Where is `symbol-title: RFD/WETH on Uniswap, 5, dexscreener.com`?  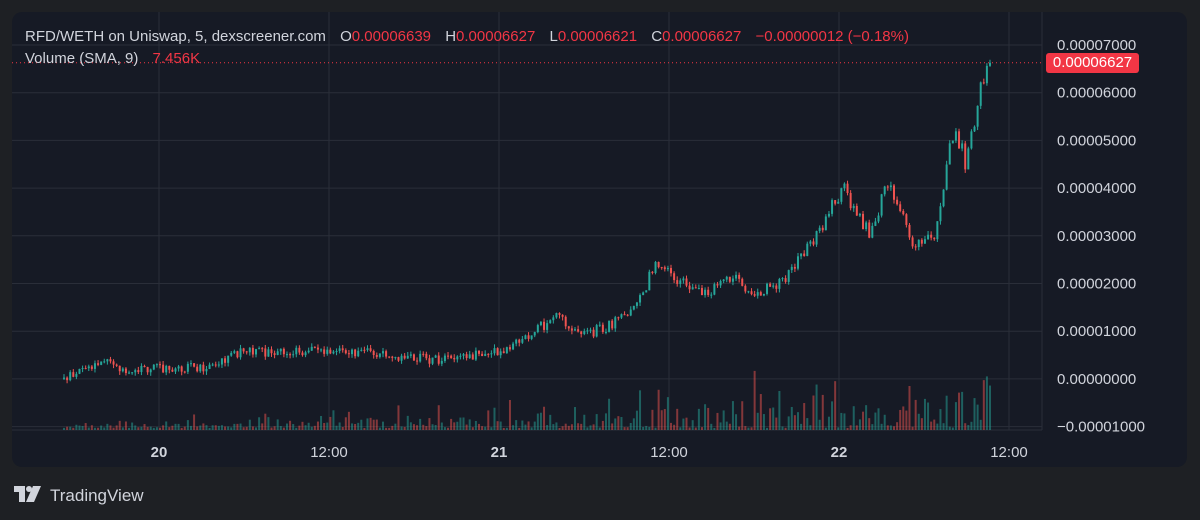
symbol-title: RFD/WETH on Uniswap, 5, dexscreener.com is located at coordinates (175, 36).